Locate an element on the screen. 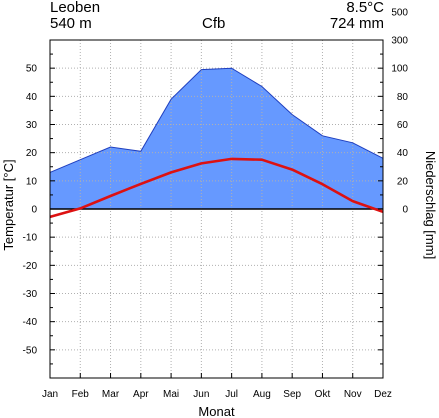  month-label: Okt is located at coordinates (323, 394).